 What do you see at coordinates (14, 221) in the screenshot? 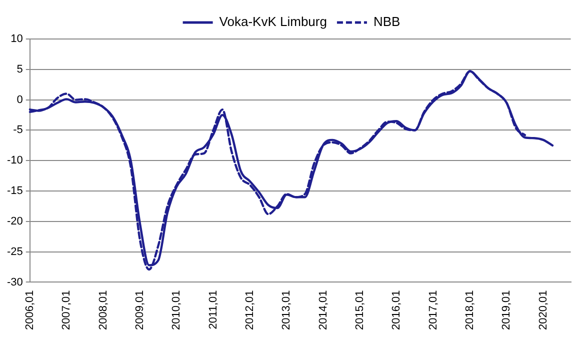
I see `y-tick-label: -20` at bounding box center [14, 221].